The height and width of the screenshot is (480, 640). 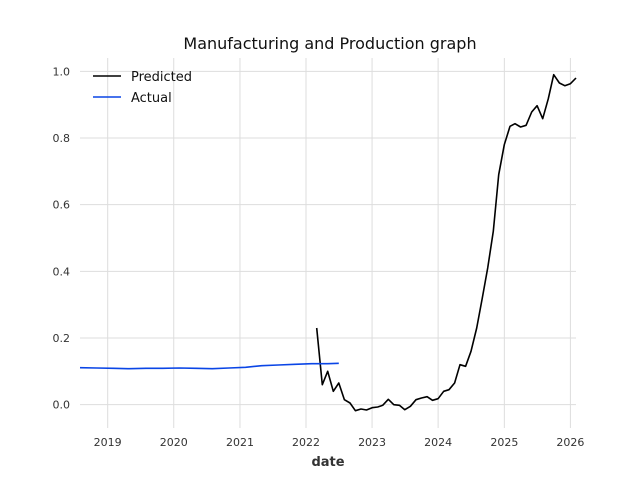 I want to click on x-tick-label: 2022, so click(x=306, y=442).